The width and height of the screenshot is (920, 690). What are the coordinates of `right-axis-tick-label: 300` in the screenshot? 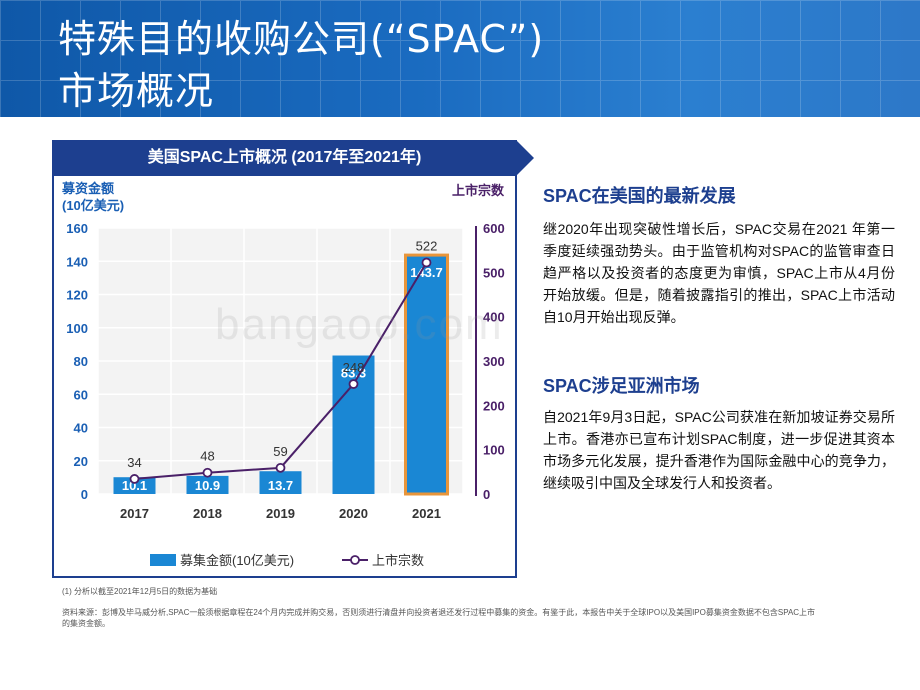 It's located at (494, 361).